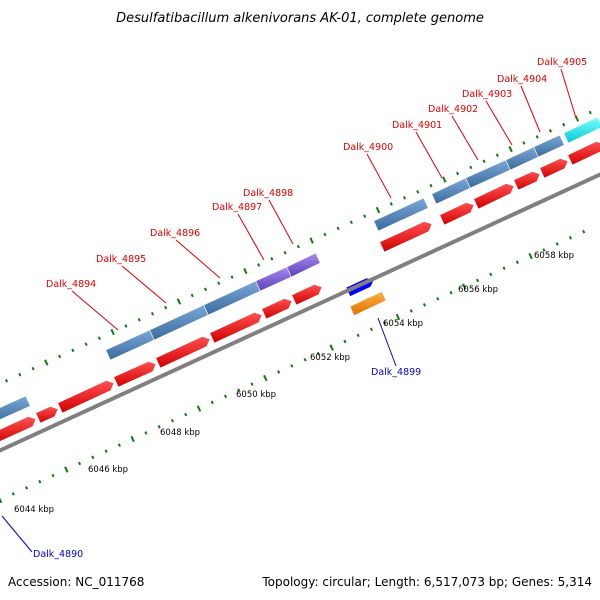  I want to click on gene-label: Dalk_4894, so click(71, 284).